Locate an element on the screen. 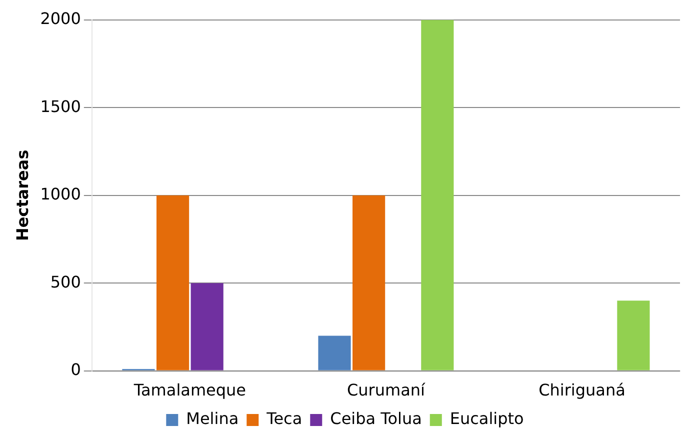 The height and width of the screenshot is (438, 690). y-tick-label: 0 is located at coordinates (75, 369).